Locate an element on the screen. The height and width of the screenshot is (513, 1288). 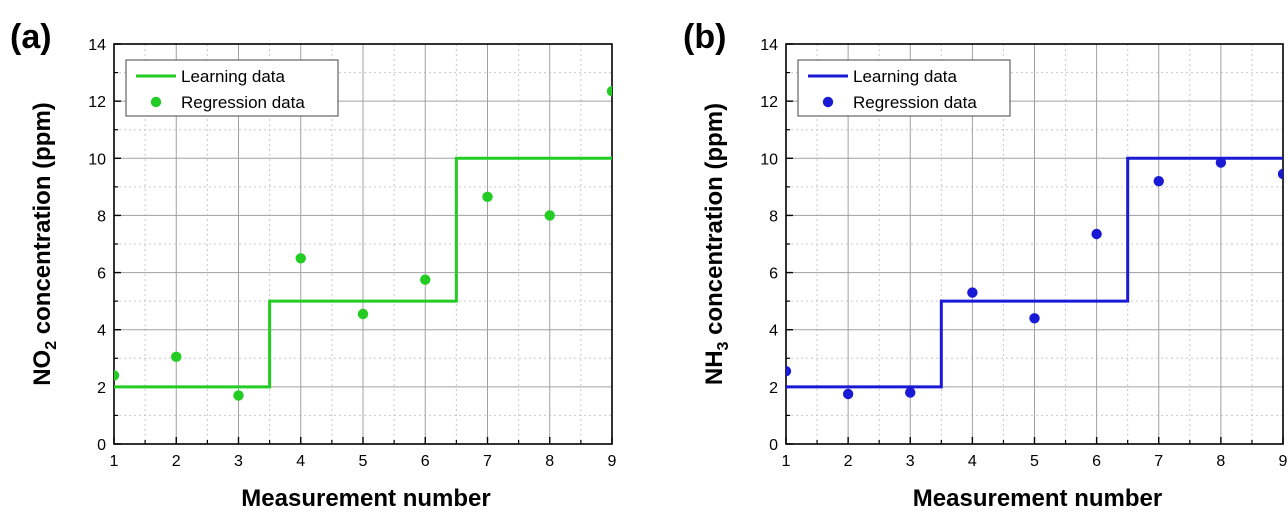
y-axis-title-subscript: 3 is located at coordinates (723, 345).